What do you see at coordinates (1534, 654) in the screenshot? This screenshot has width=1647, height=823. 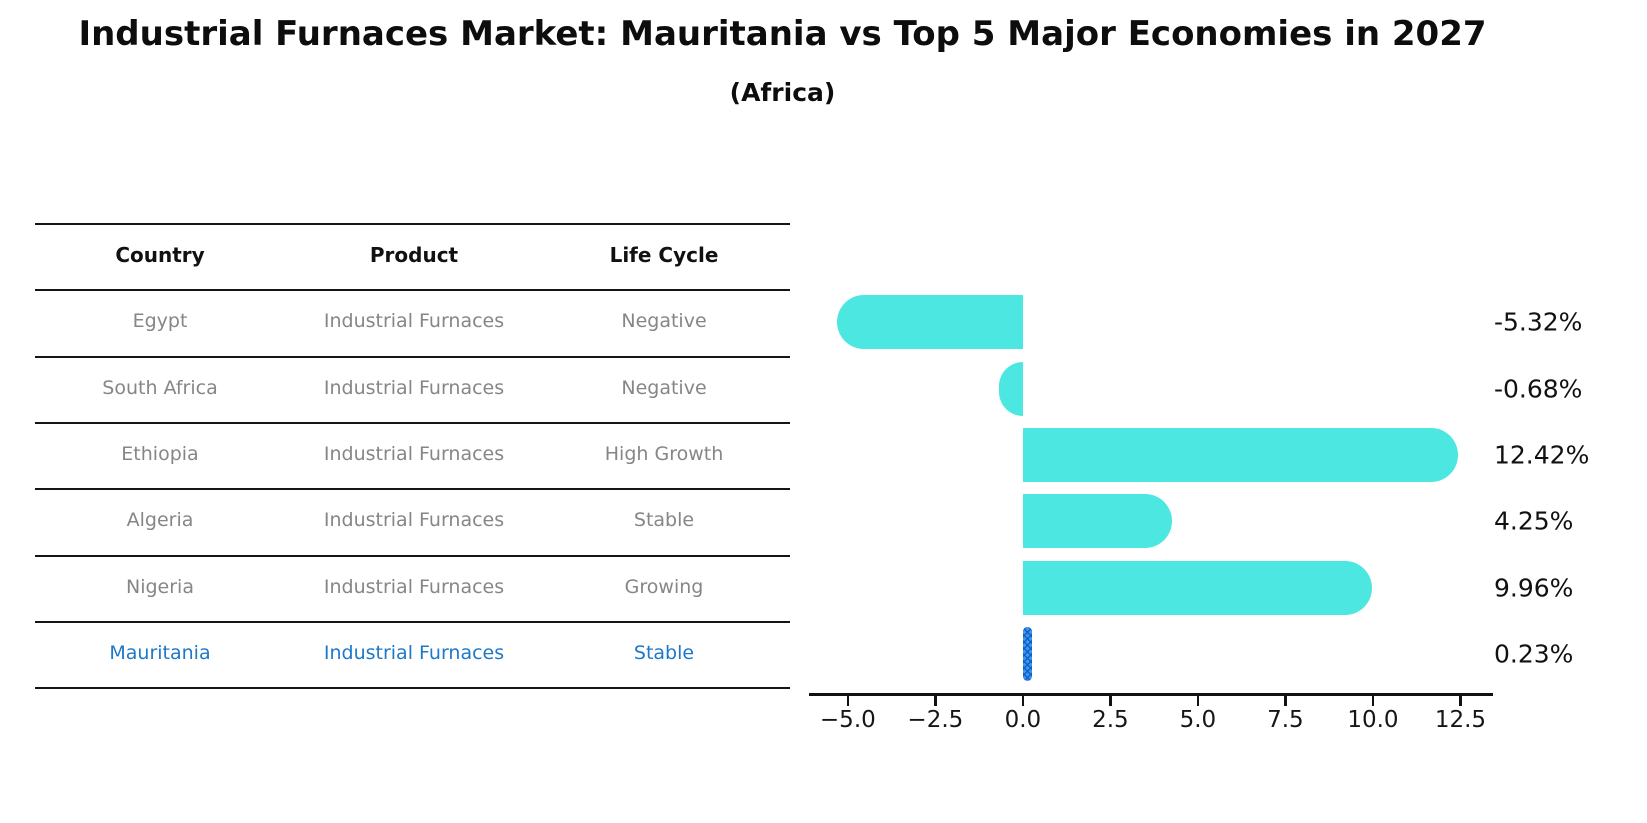 I see `value-label: 0.23%` at bounding box center [1534, 654].